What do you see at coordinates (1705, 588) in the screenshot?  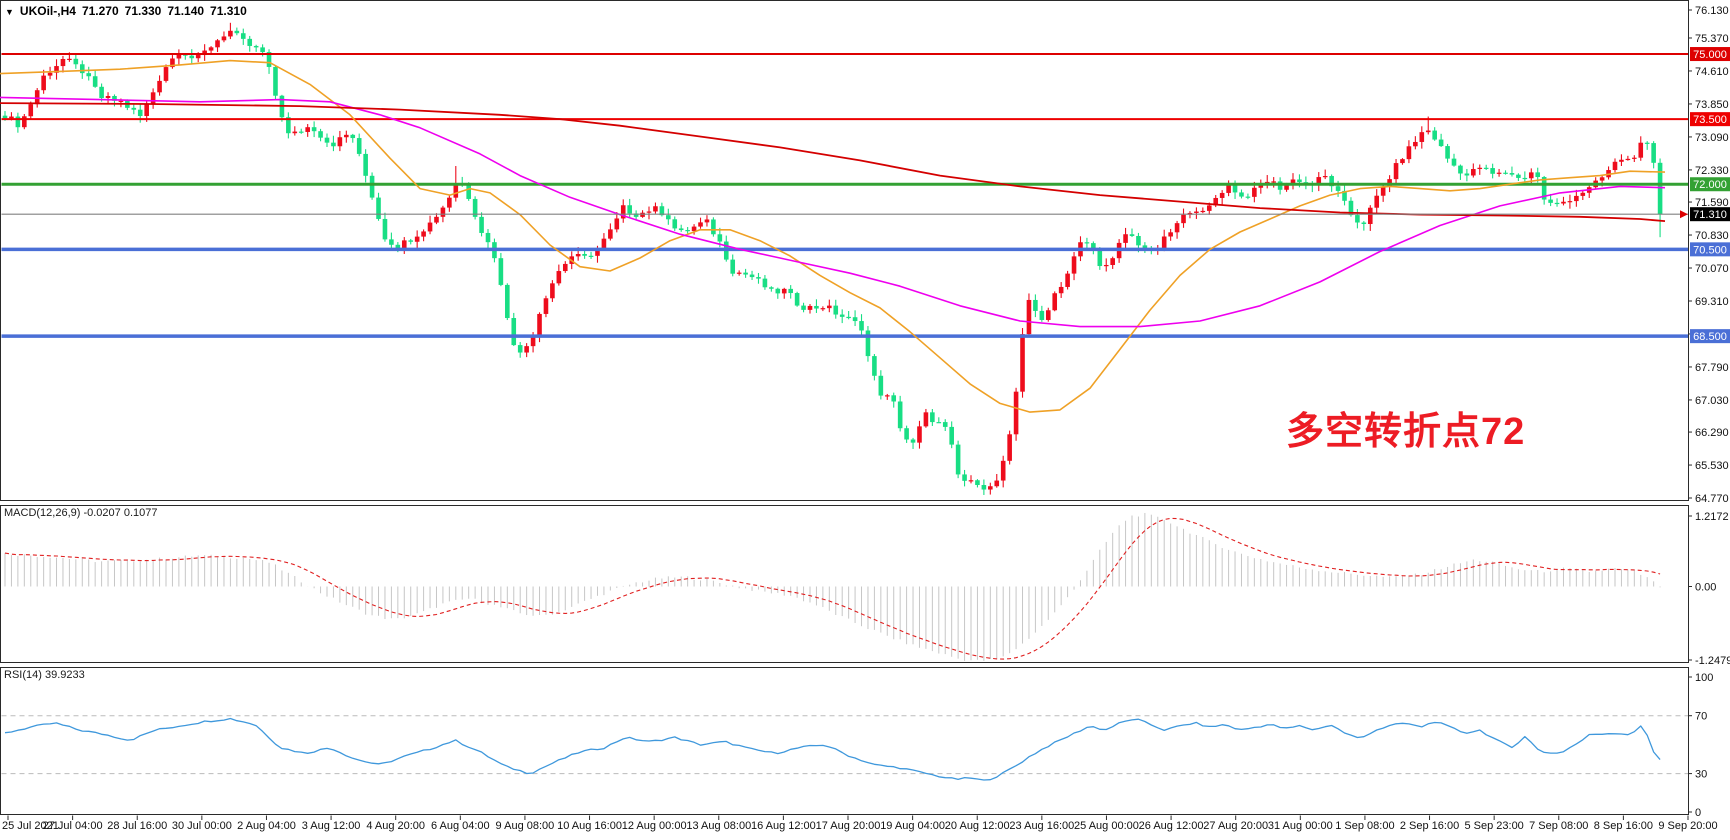 I see `macd-tick-label: 0.00` at bounding box center [1705, 588].